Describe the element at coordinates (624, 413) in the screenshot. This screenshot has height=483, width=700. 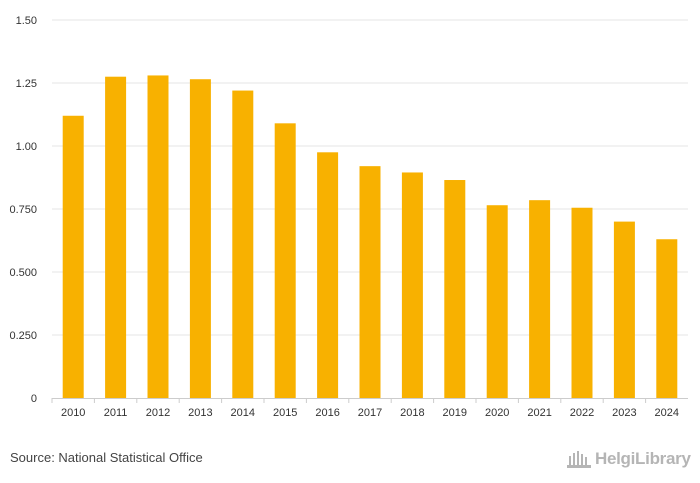
I see `x-tick-label: 2023` at that location.